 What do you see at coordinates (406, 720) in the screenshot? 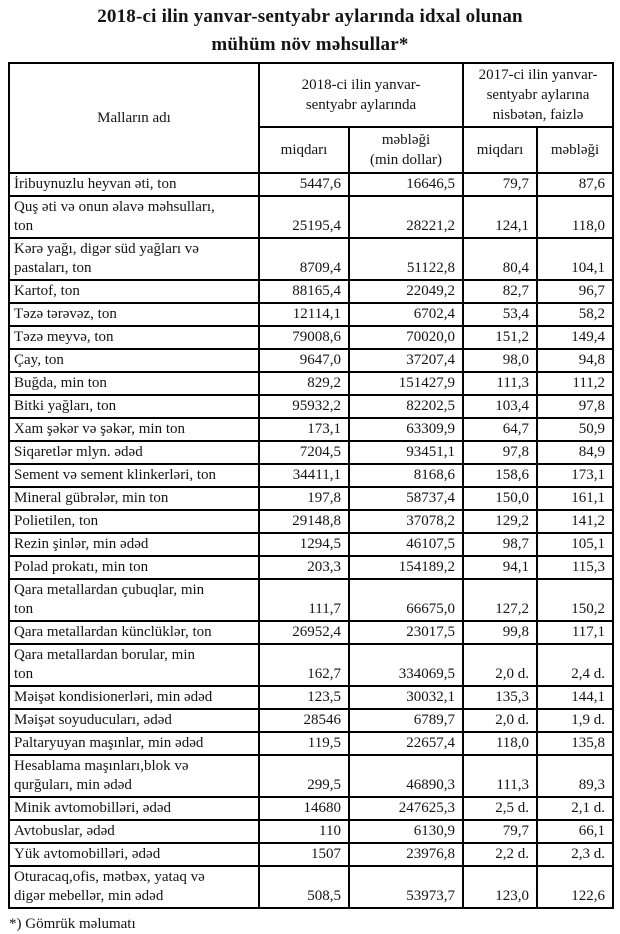
I see `amount-2018-cell: 6789,7` at bounding box center [406, 720].